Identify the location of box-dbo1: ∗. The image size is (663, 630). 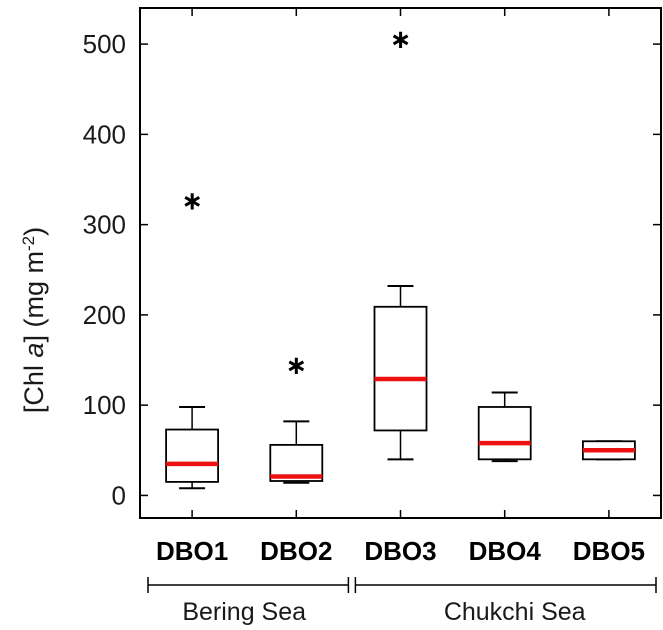
(192, 338).